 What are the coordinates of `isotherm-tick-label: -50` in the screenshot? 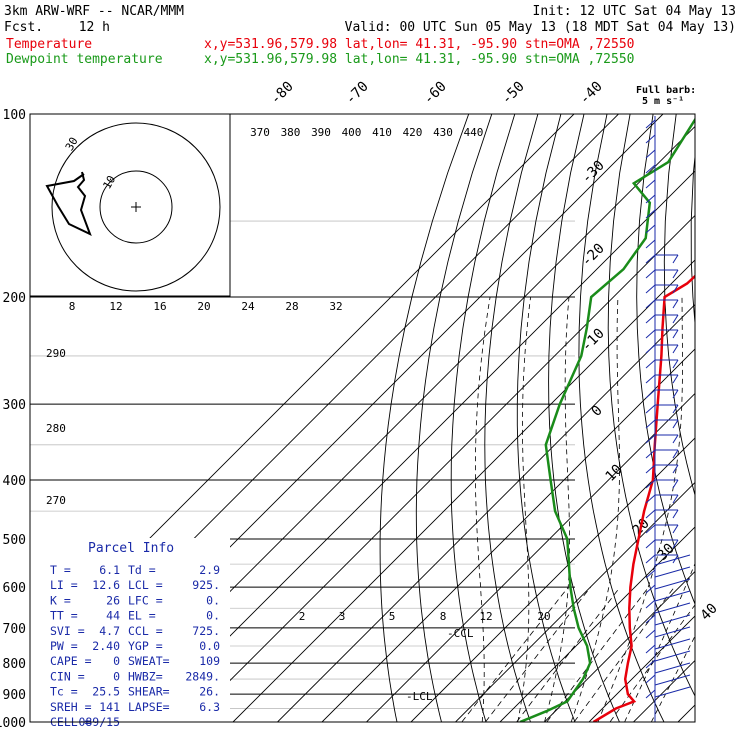 It's located at (513, 93).